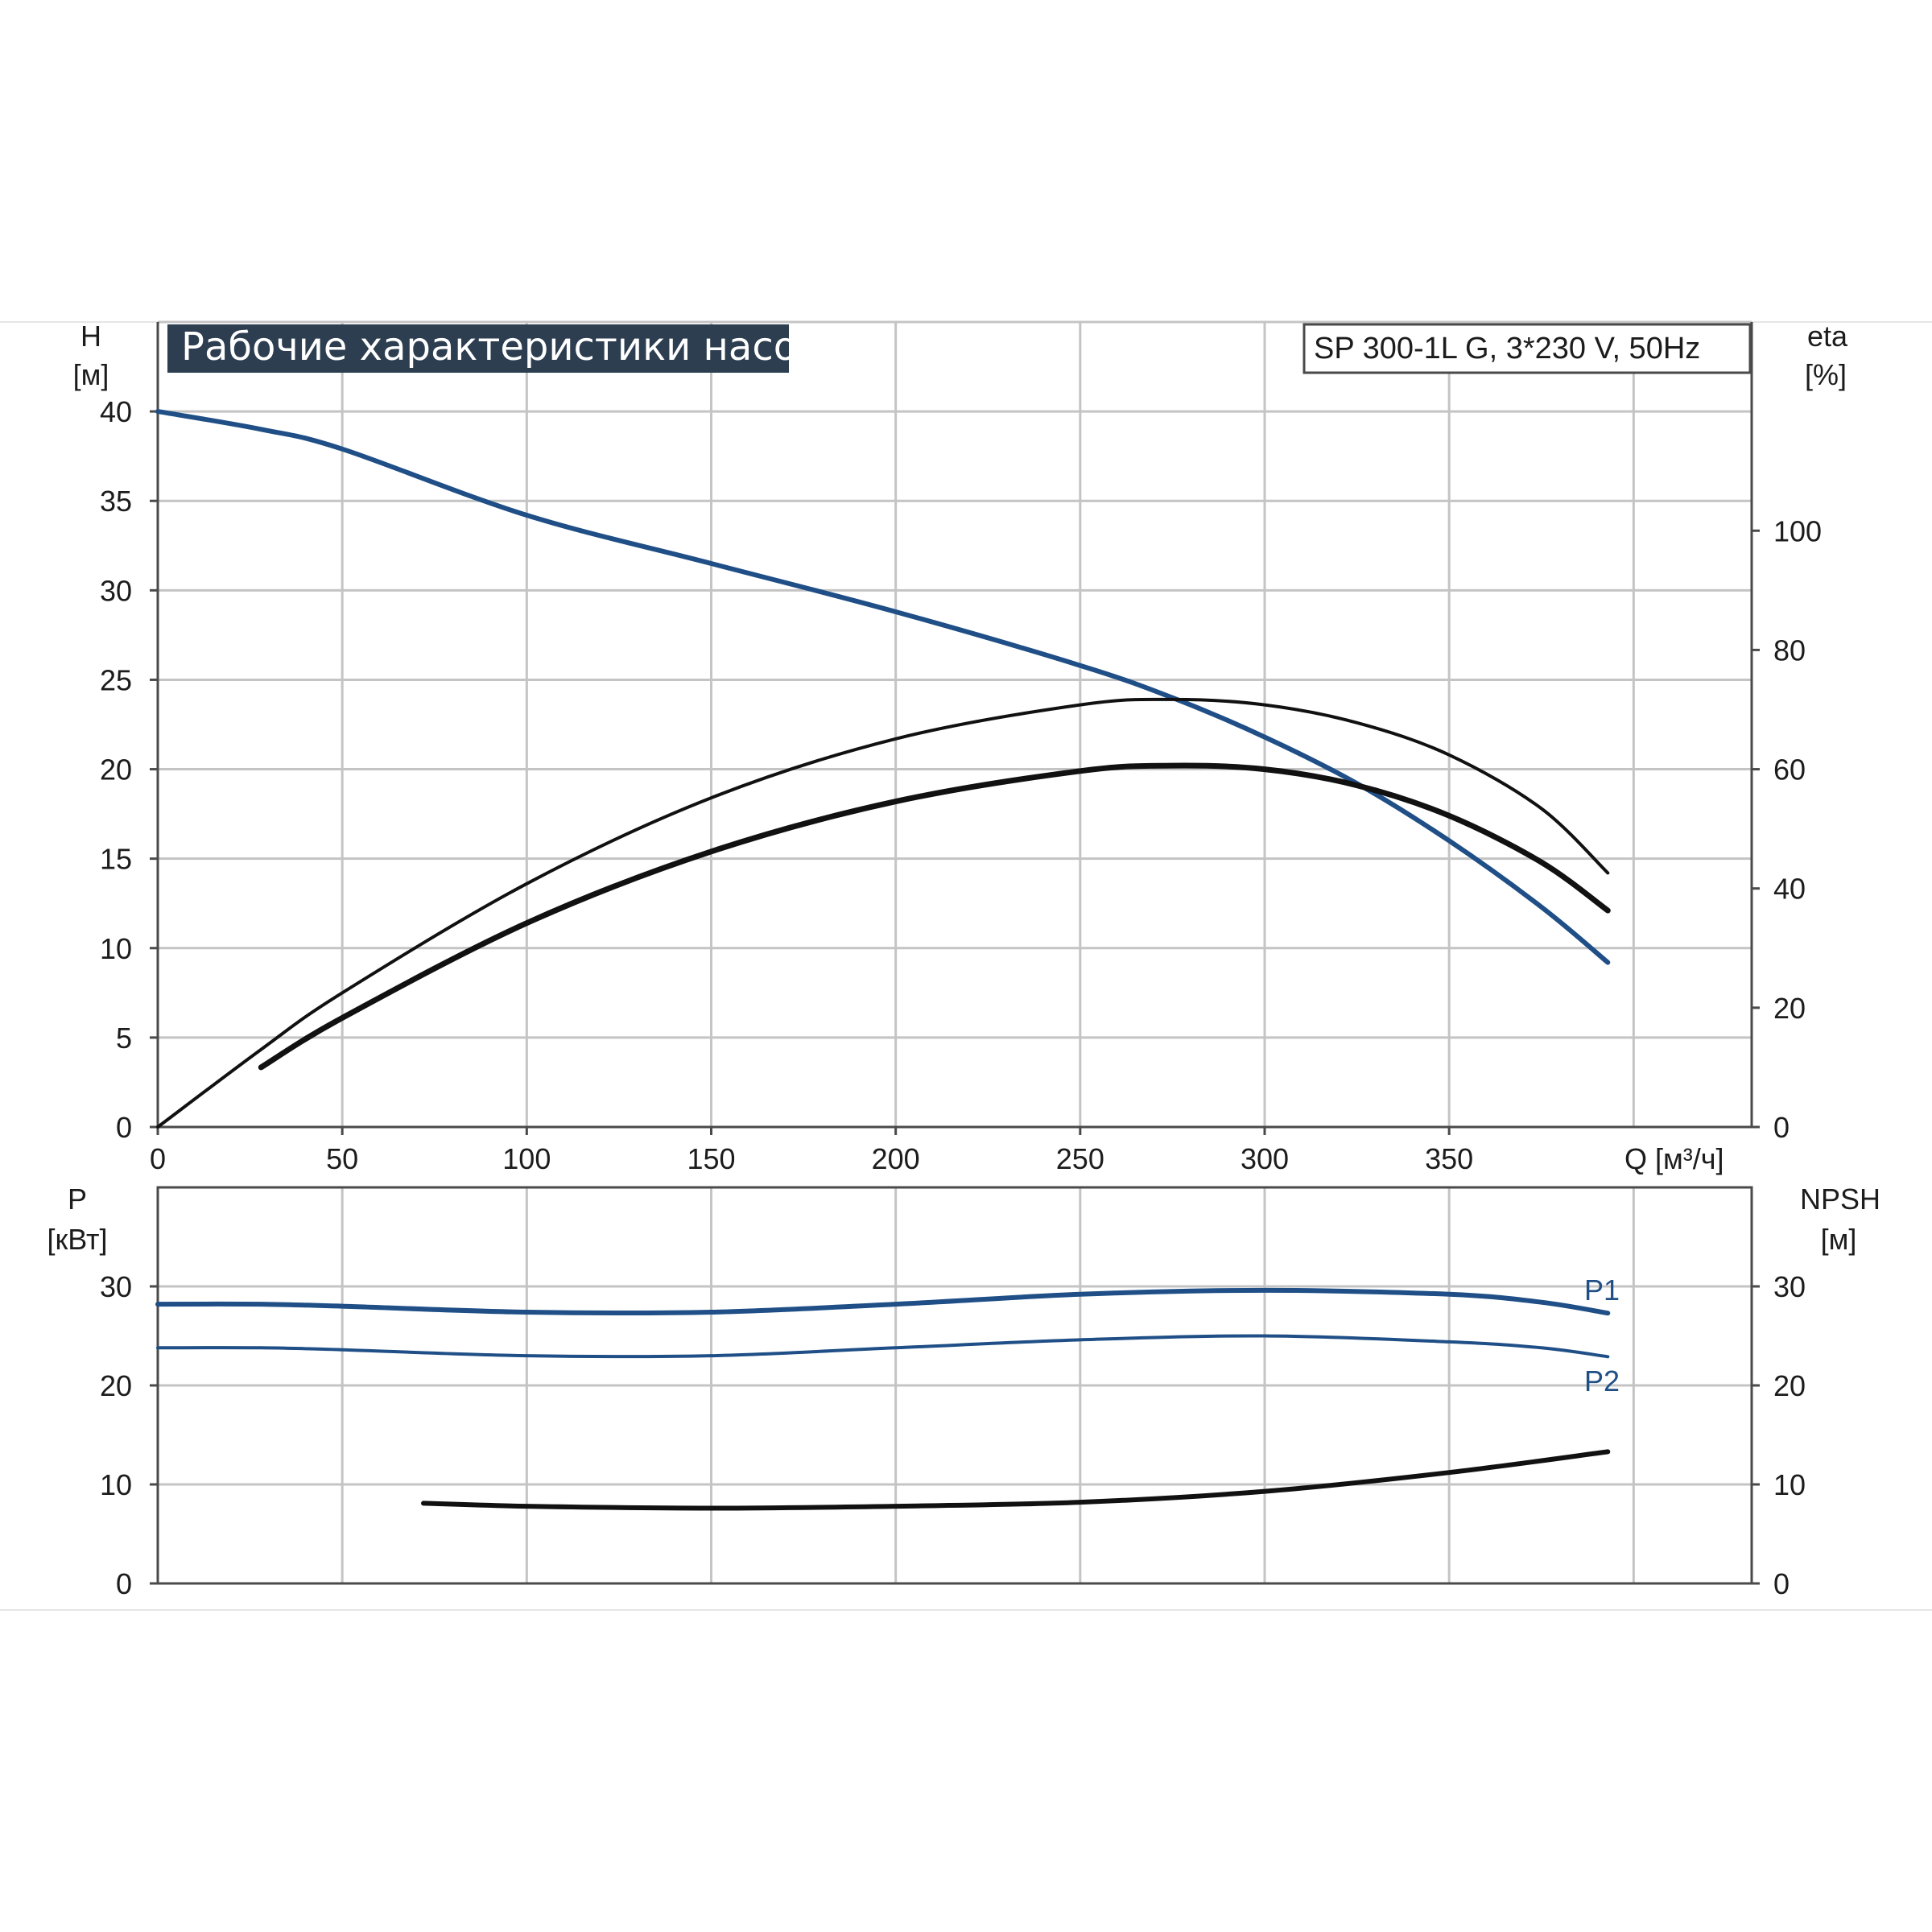 This screenshot has width=1932, height=1932. I want to click on chart-title: Рабочие характеристики насоса, so click(511, 346).